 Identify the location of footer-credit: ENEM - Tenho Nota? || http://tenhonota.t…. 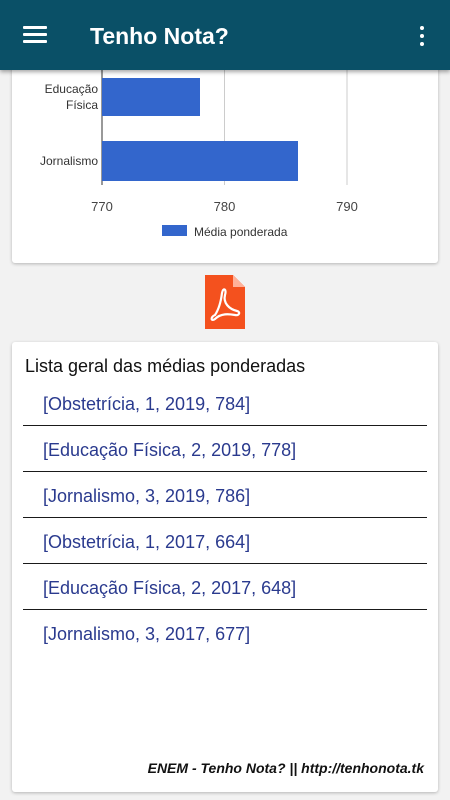
(285, 768).